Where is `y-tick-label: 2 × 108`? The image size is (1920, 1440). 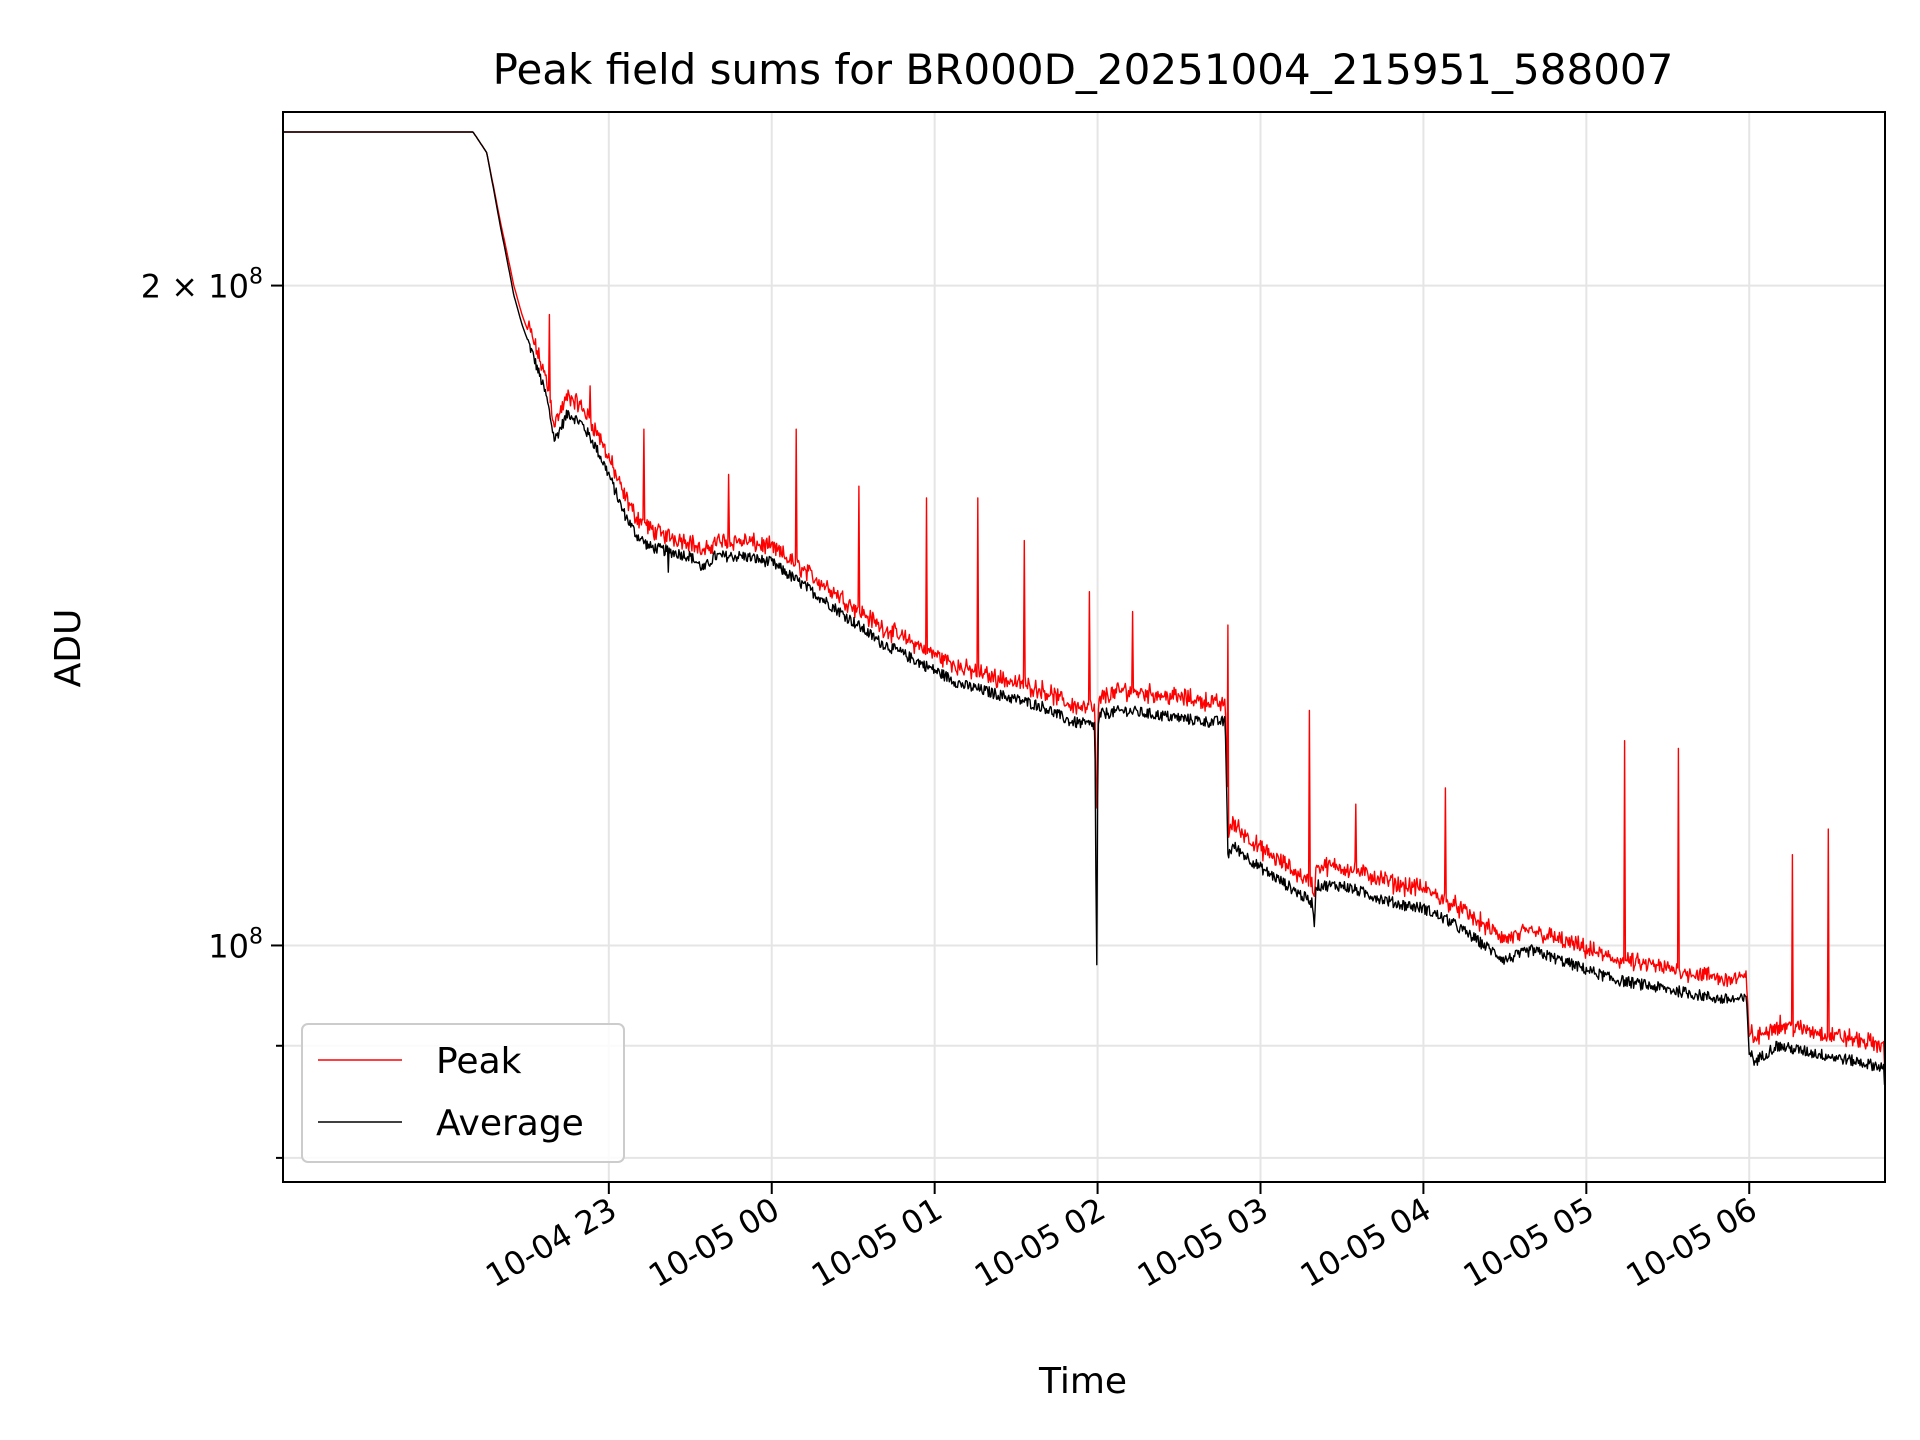
y-tick-label: 2 × 108 is located at coordinates (202, 285).